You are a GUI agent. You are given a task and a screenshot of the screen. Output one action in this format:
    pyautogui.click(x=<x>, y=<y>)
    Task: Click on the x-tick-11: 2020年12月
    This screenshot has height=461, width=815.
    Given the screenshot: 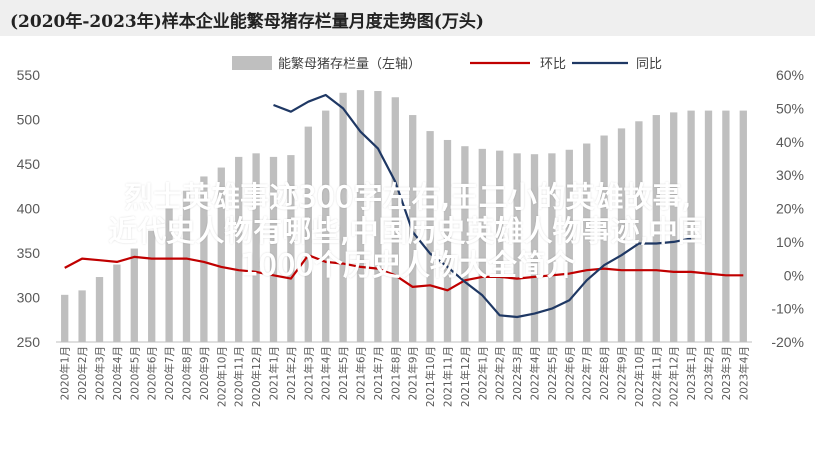 What is the action you would take?
    pyautogui.click(x=256, y=376)
    